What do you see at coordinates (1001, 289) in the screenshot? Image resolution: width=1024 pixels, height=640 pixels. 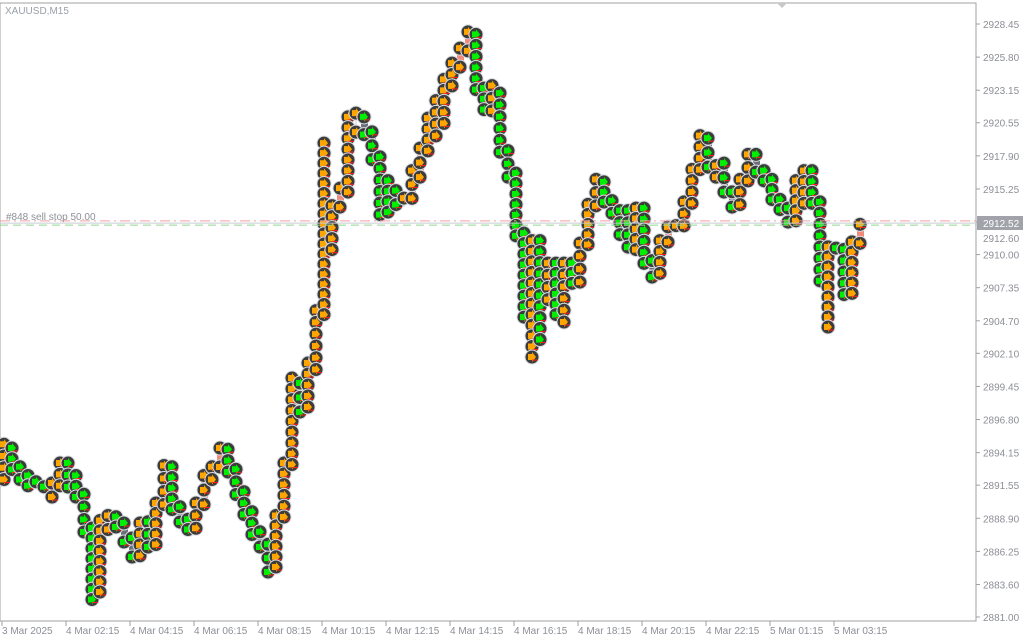 I see `y-tick-label: 2907.35` at bounding box center [1001, 289].